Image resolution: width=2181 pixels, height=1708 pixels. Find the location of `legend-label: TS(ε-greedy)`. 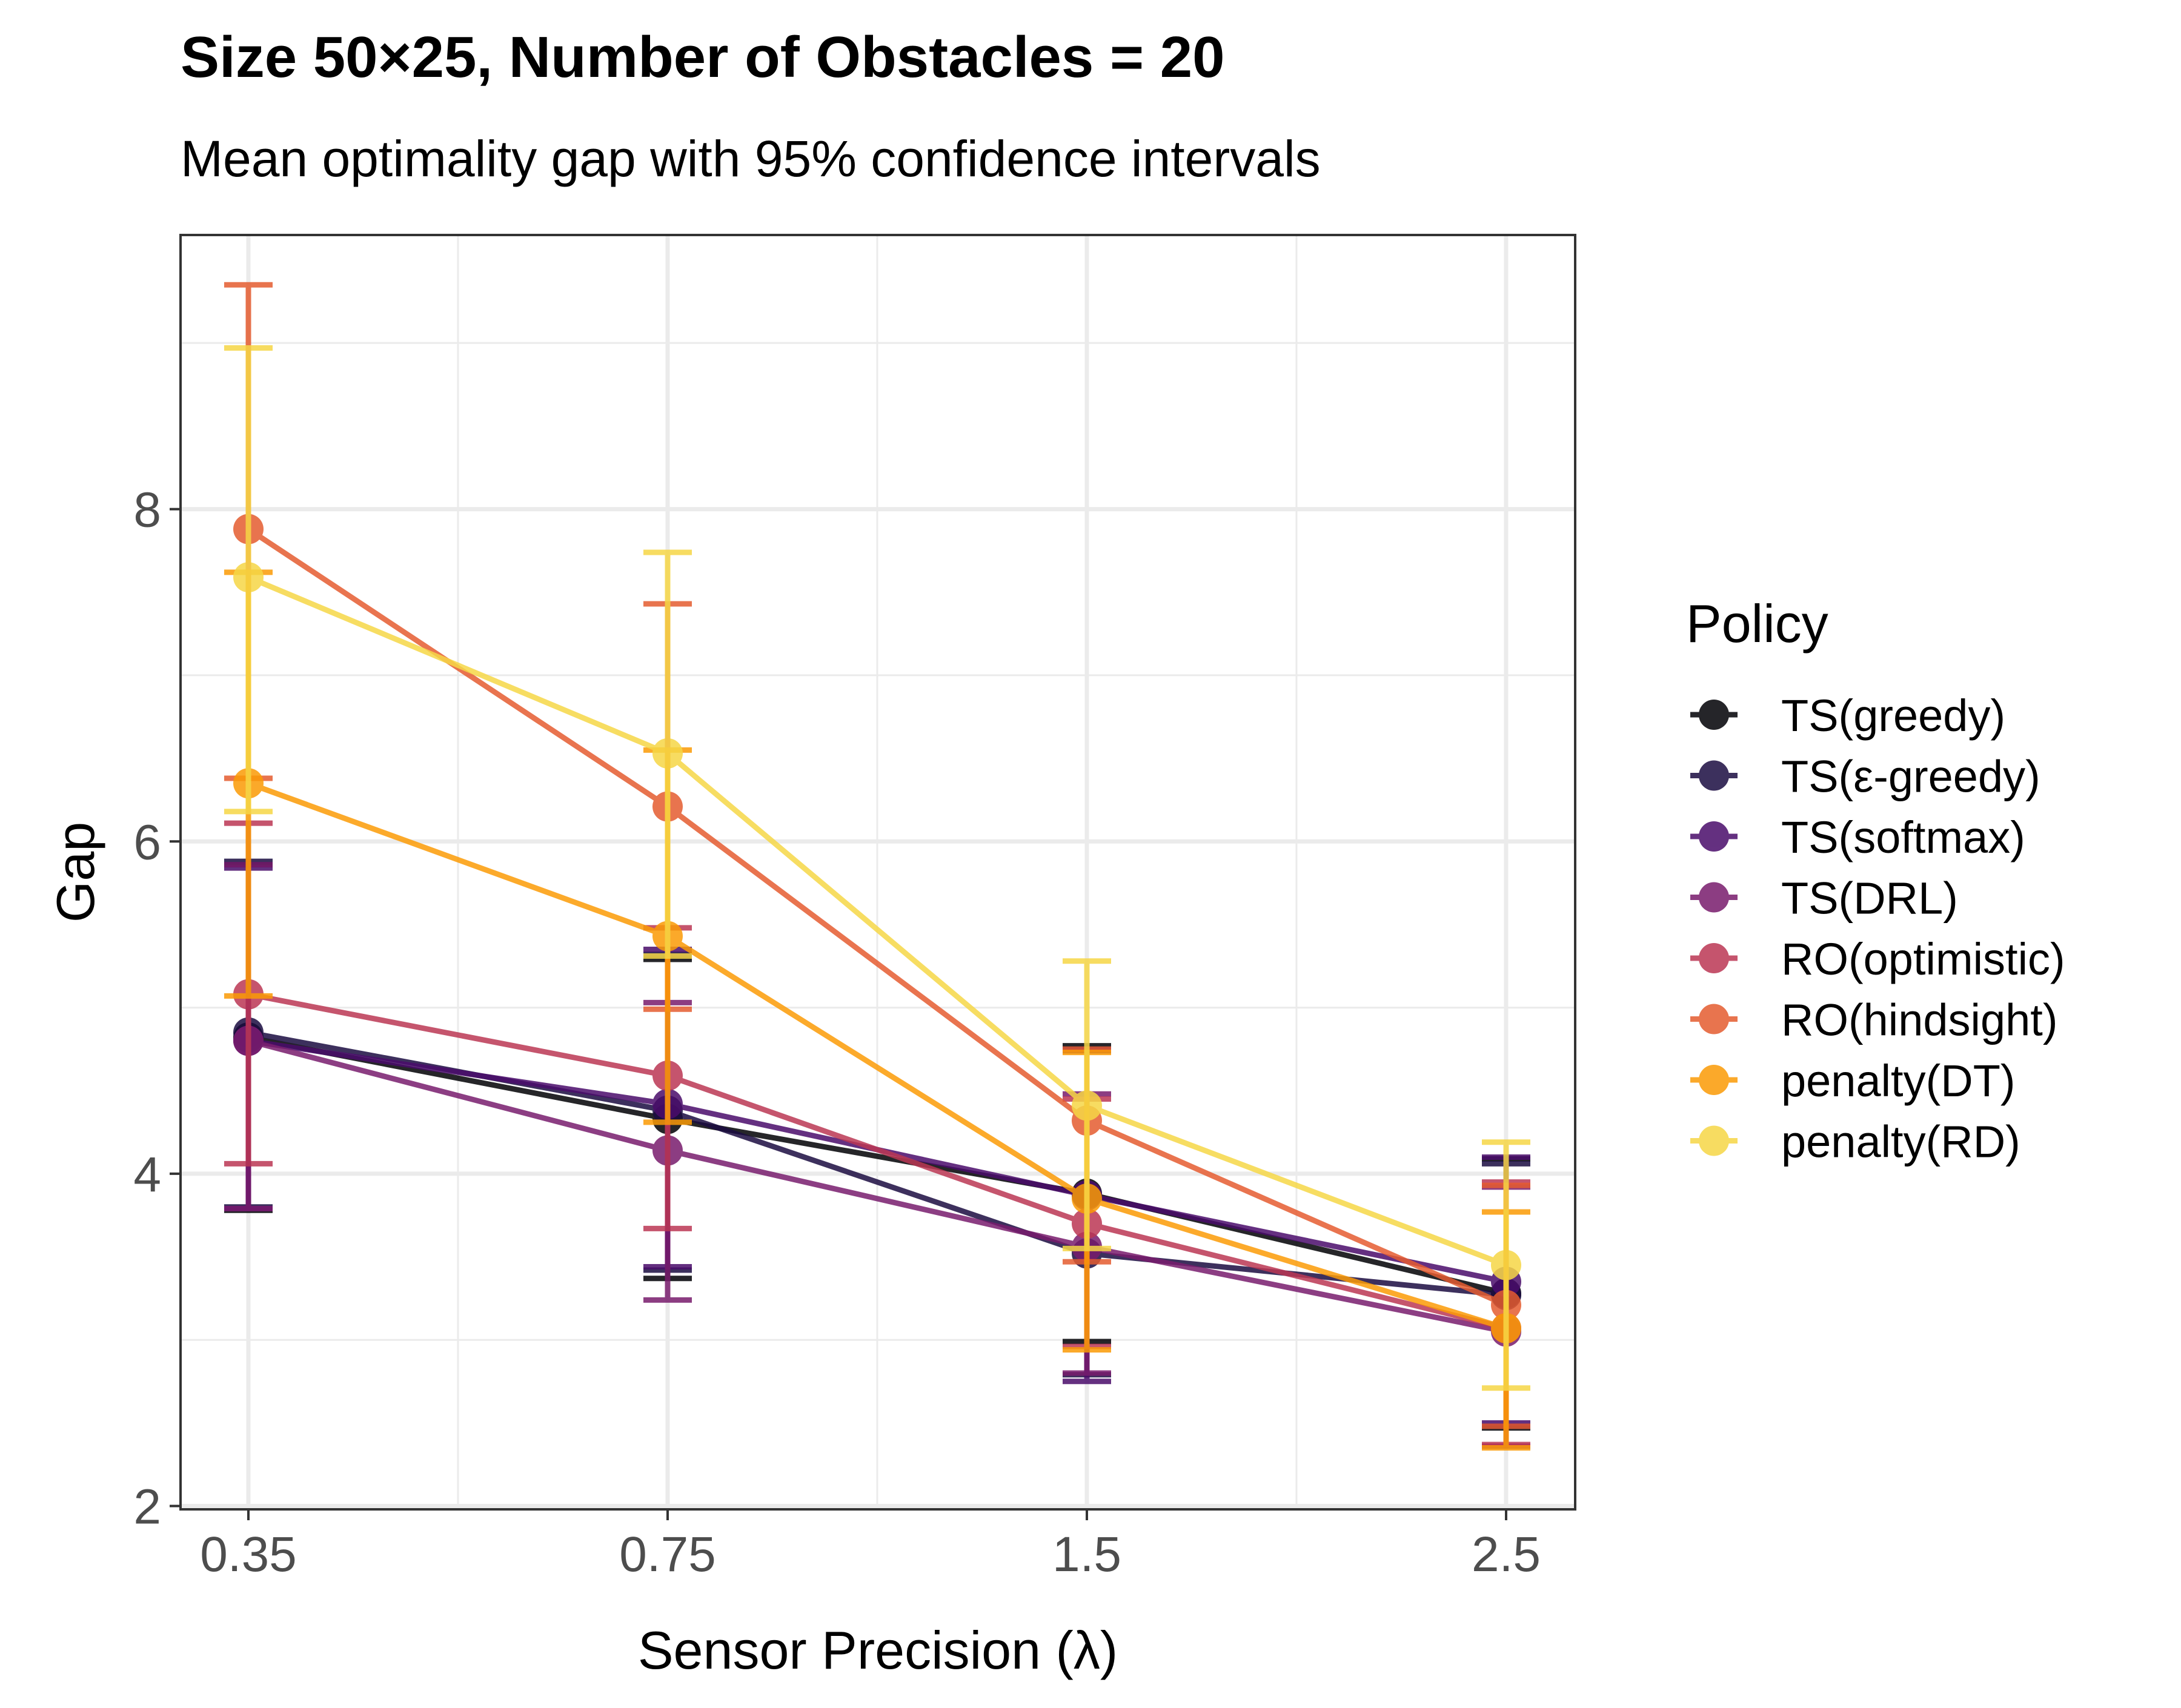

legend-label: TS(ε-greedy) is located at coordinates (1910, 777).